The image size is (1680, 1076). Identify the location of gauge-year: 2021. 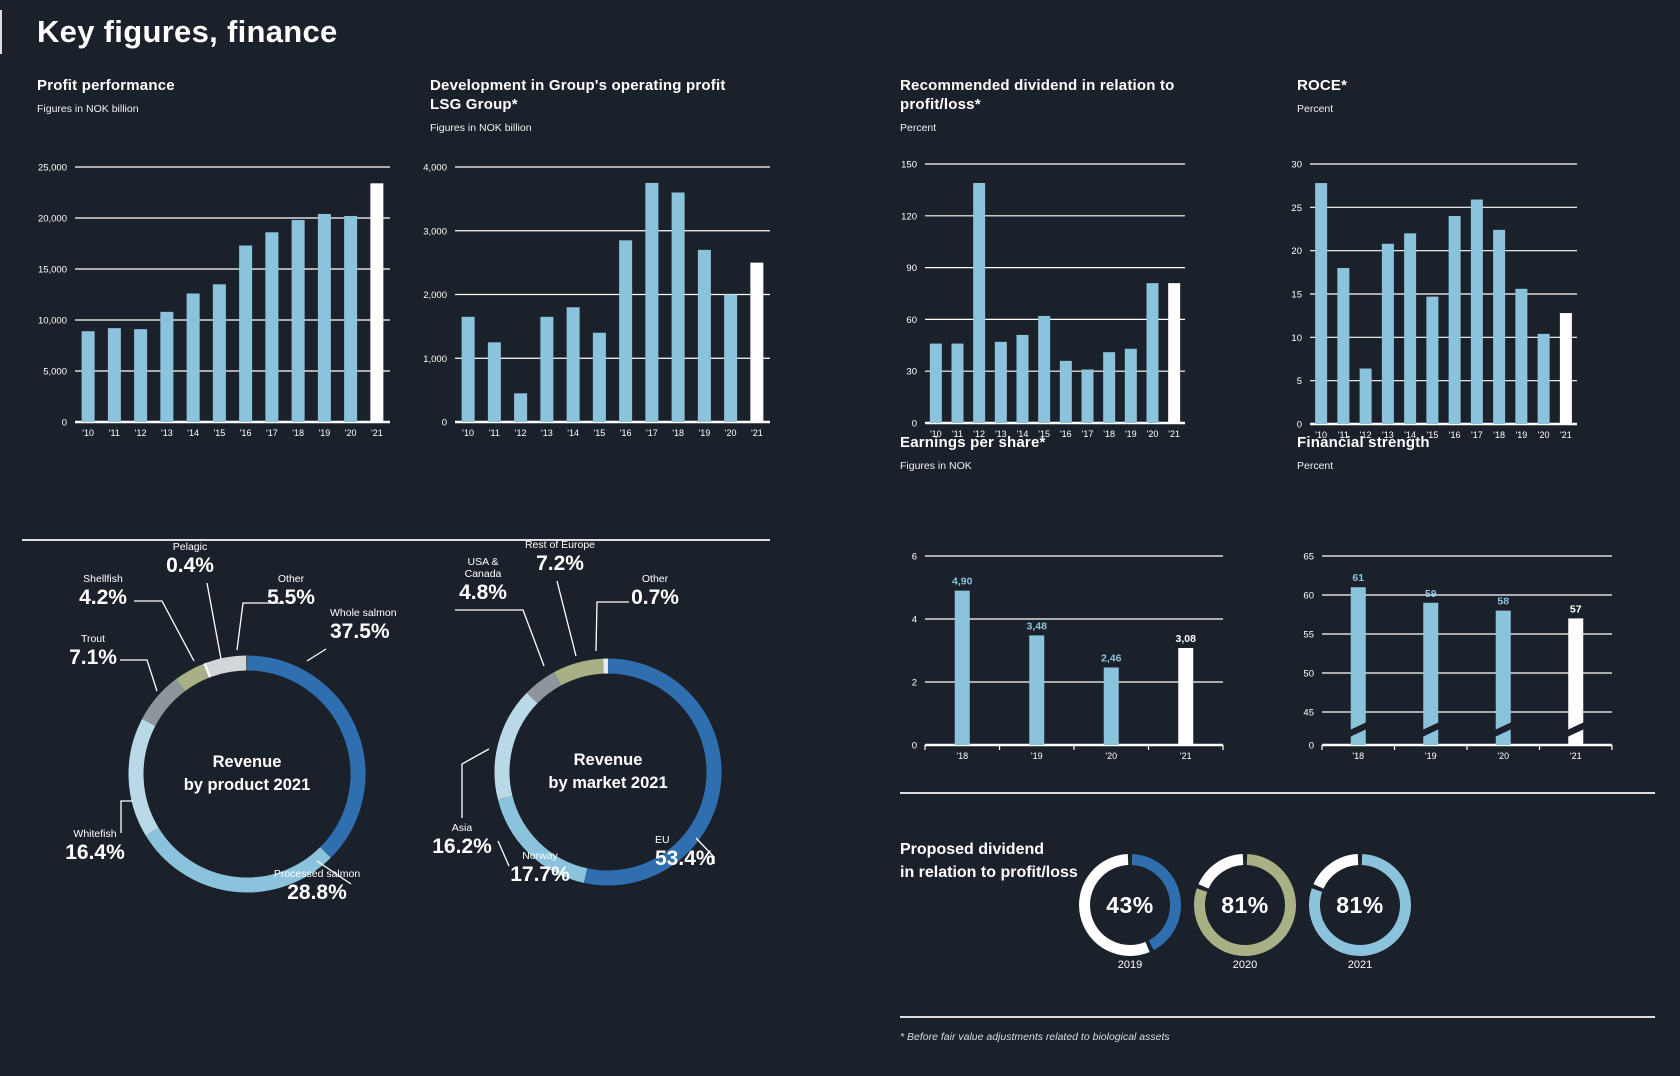
(1360, 965).